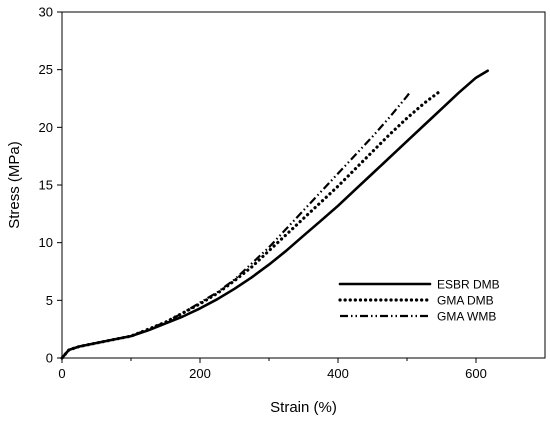 The width and height of the screenshot is (550, 421). Describe the element at coordinates (46, 185) in the screenshot. I see `y-tick-label: 15` at that location.